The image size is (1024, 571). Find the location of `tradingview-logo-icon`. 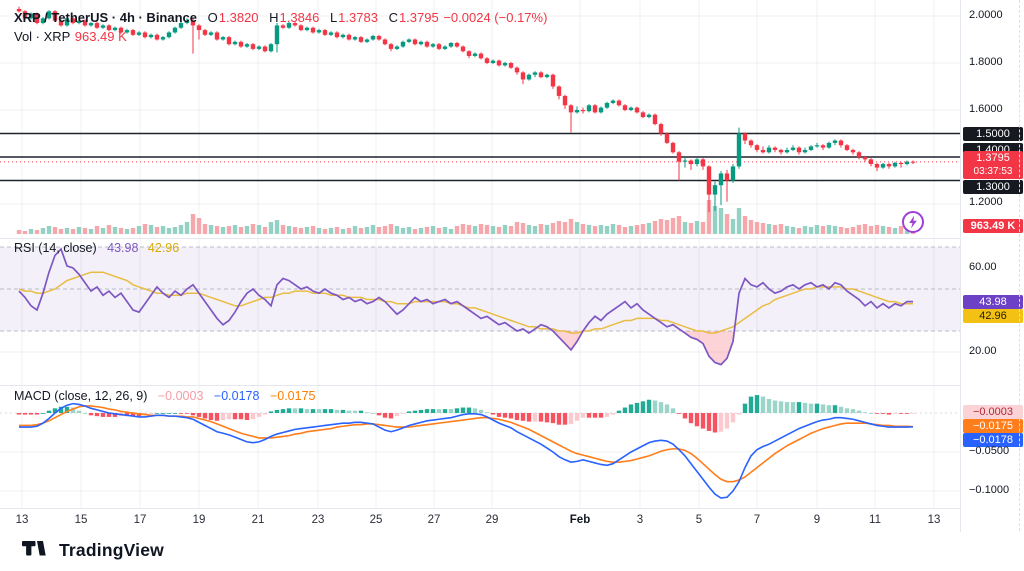

tradingview-logo-icon is located at coordinates (34, 548).